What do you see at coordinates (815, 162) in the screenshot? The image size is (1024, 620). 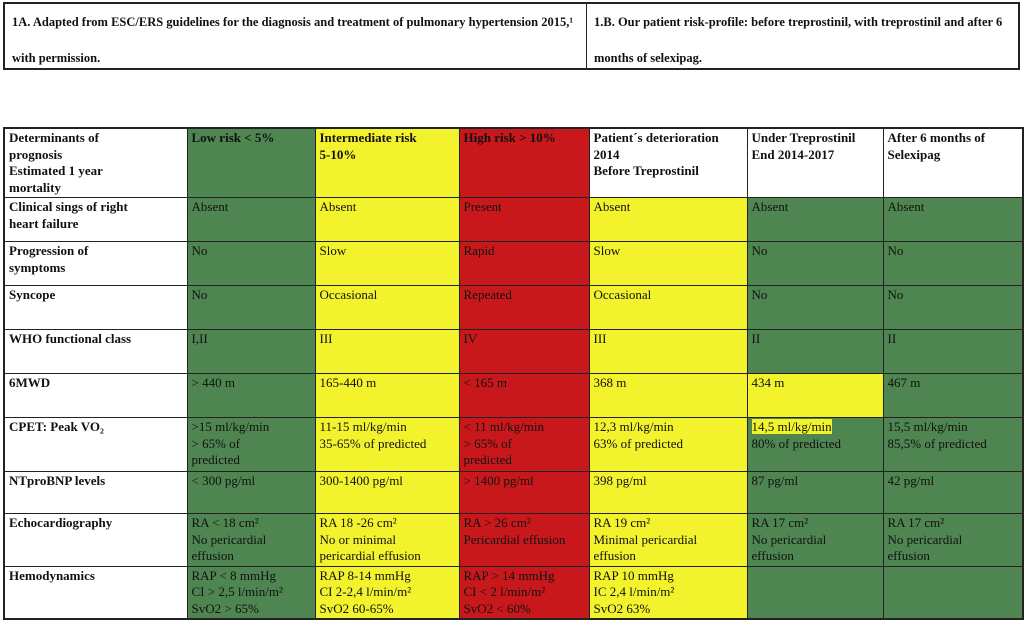 I see `column-header: Under Treprostinil End 2014-2017` at bounding box center [815, 162].